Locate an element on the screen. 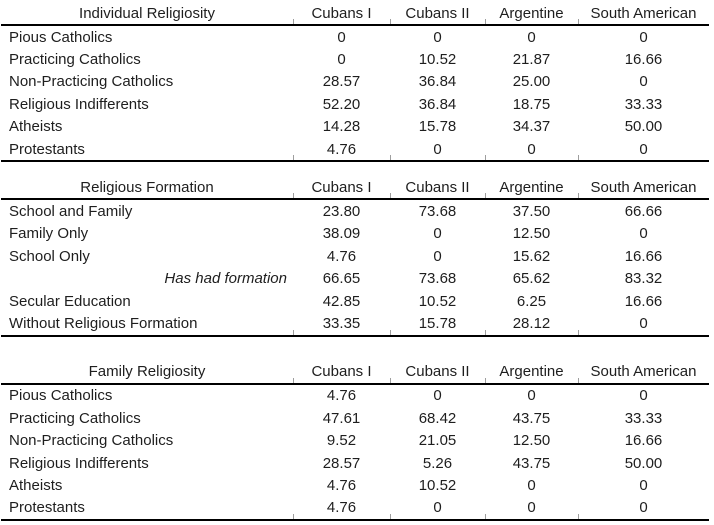  row-label: School Only is located at coordinates (49, 256).